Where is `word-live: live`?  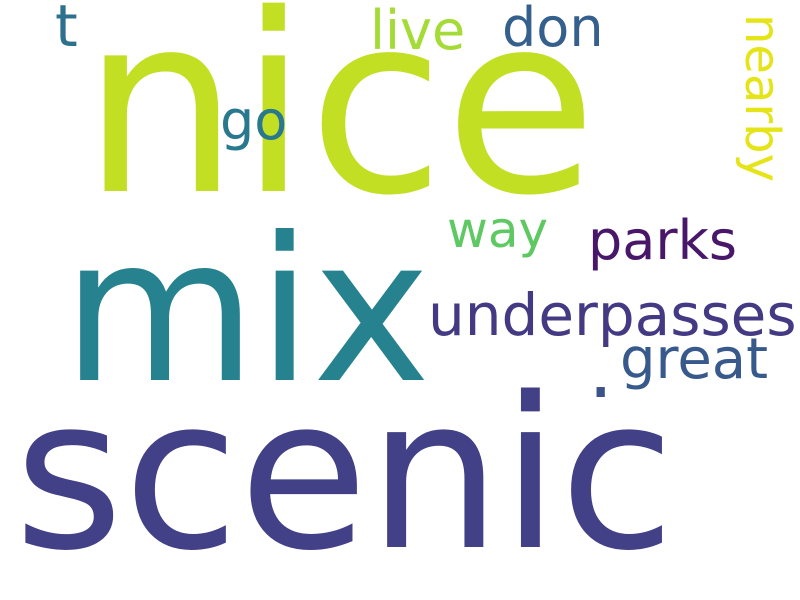 word-live: live is located at coordinates (418, 31).